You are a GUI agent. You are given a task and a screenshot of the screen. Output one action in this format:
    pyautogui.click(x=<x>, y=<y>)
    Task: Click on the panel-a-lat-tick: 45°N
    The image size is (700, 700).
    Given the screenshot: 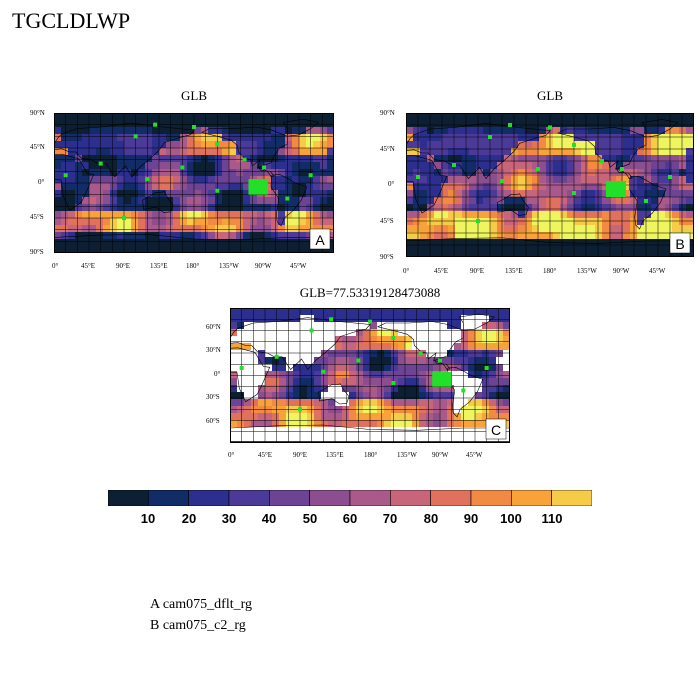 What is the action you would take?
    pyautogui.click(x=37, y=147)
    